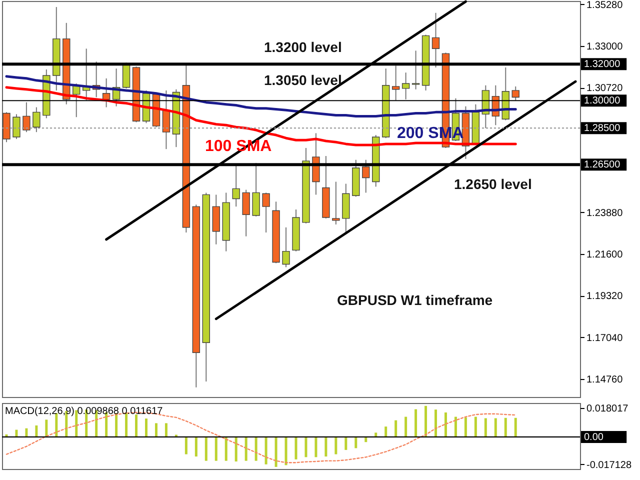 The image size is (640, 480). What do you see at coordinates (602, 101) in the screenshot?
I see `ref-line-label: 1.30000` at bounding box center [602, 101].